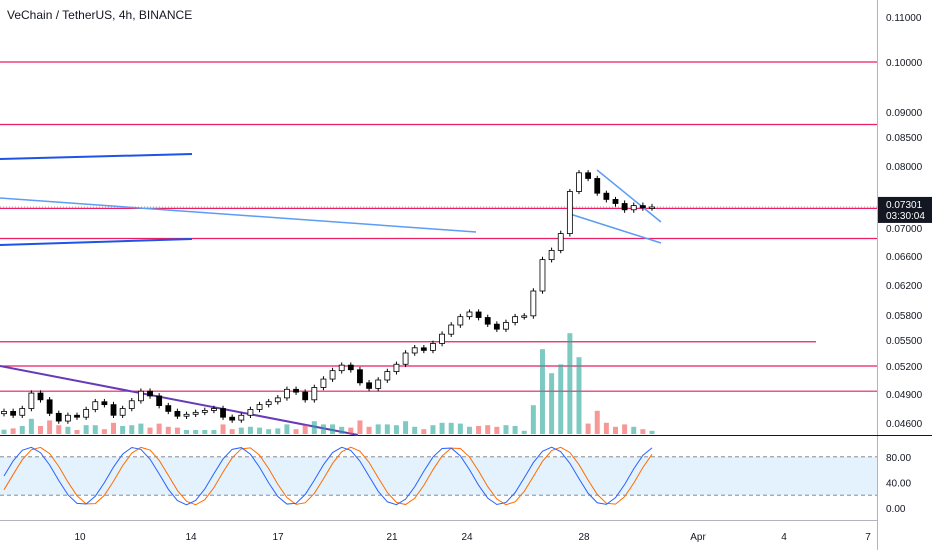 The image size is (932, 555). Describe the element at coordinates (904, 138) in the screenshot. I see `price-tick-label: 0.08500` at that location.